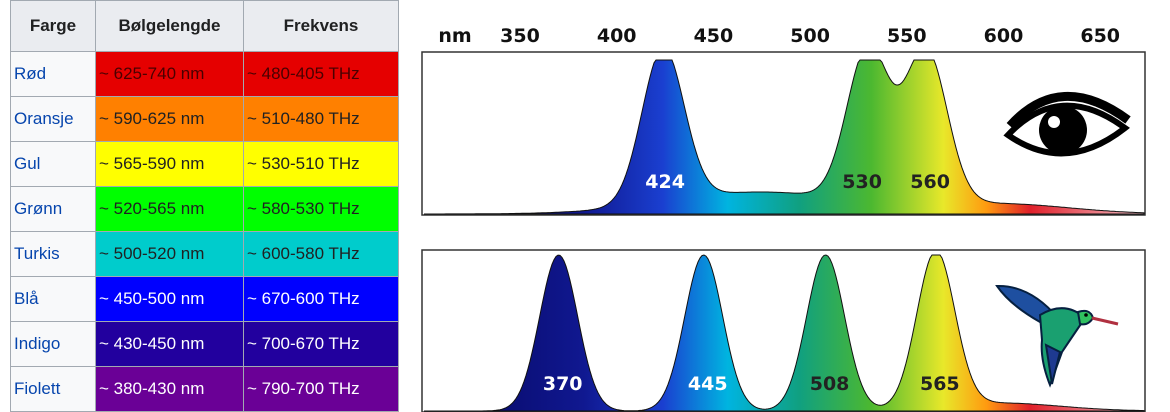 The height and width of the screenshot is (412, 1170). I want to click on color-cell: ~ 625-740 nm, so click(169, 74).